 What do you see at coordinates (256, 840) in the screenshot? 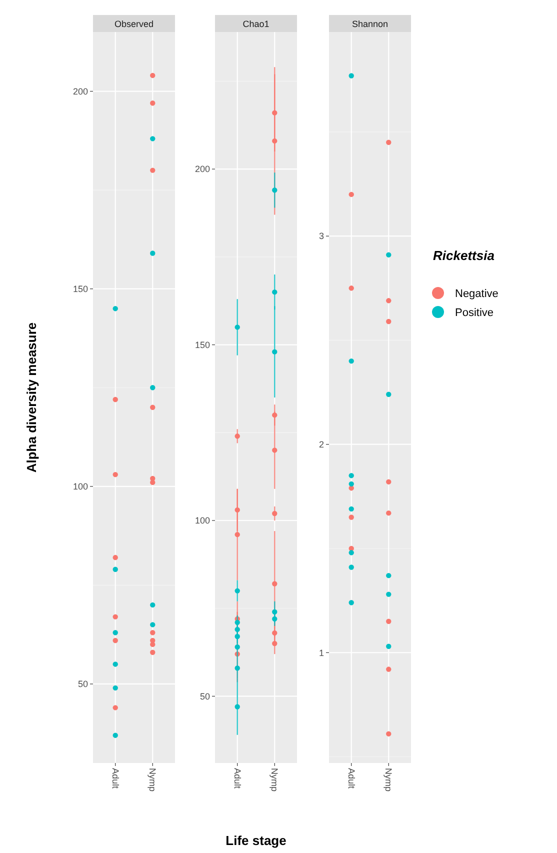
I see `x-axis-title: Life stage` at bounding box center [256, 840].